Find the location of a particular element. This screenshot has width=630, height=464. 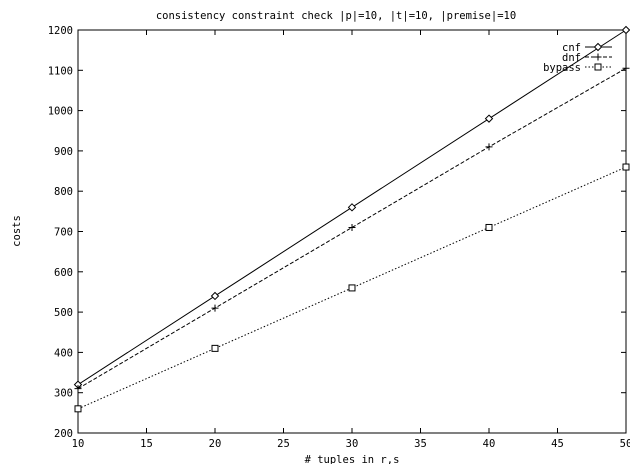

legend-label: dnf is located at coordinates (571, 58).